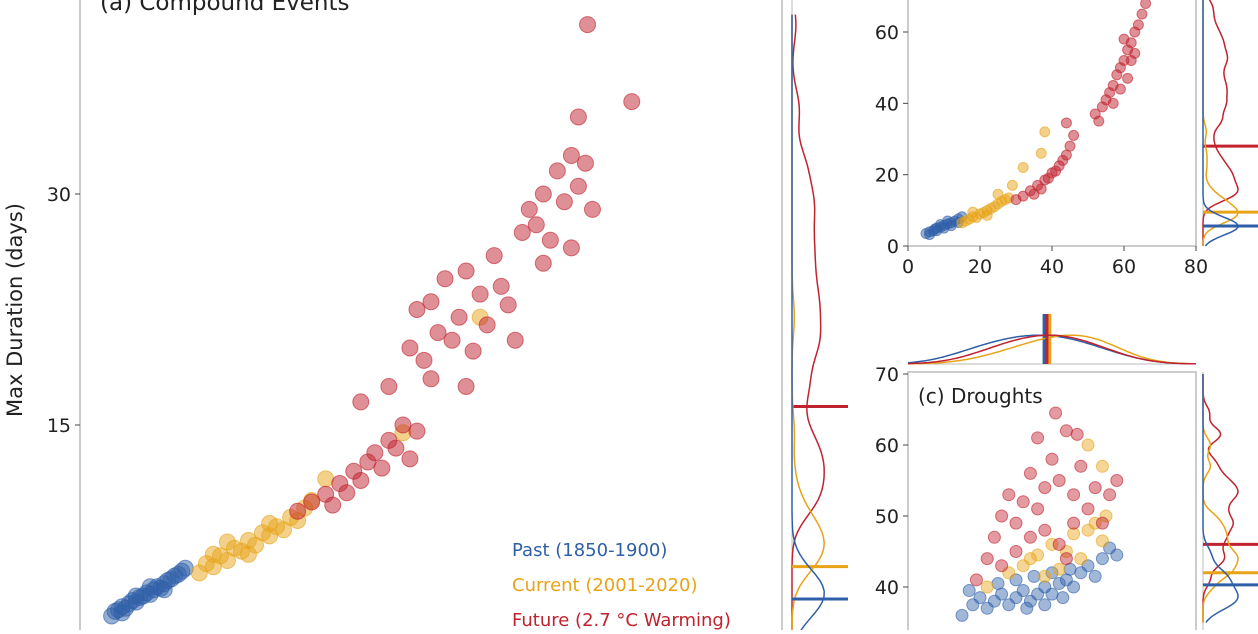 This screenshot has width=1258, height=634. Describe the element at coordinates (1124, 267) in the screenshot. I see `x-tick-label: 60` at that location.